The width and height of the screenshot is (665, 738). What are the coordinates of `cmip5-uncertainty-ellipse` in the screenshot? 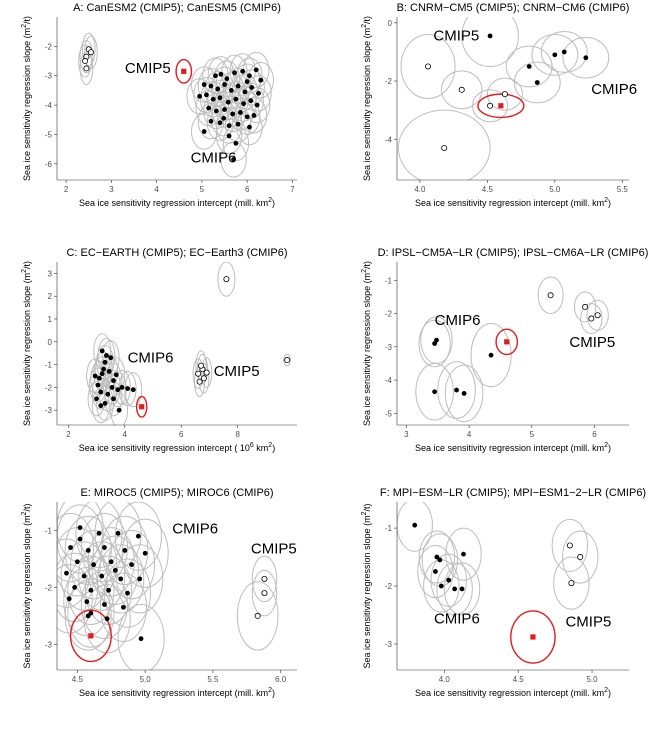 It's located at (287, 360).